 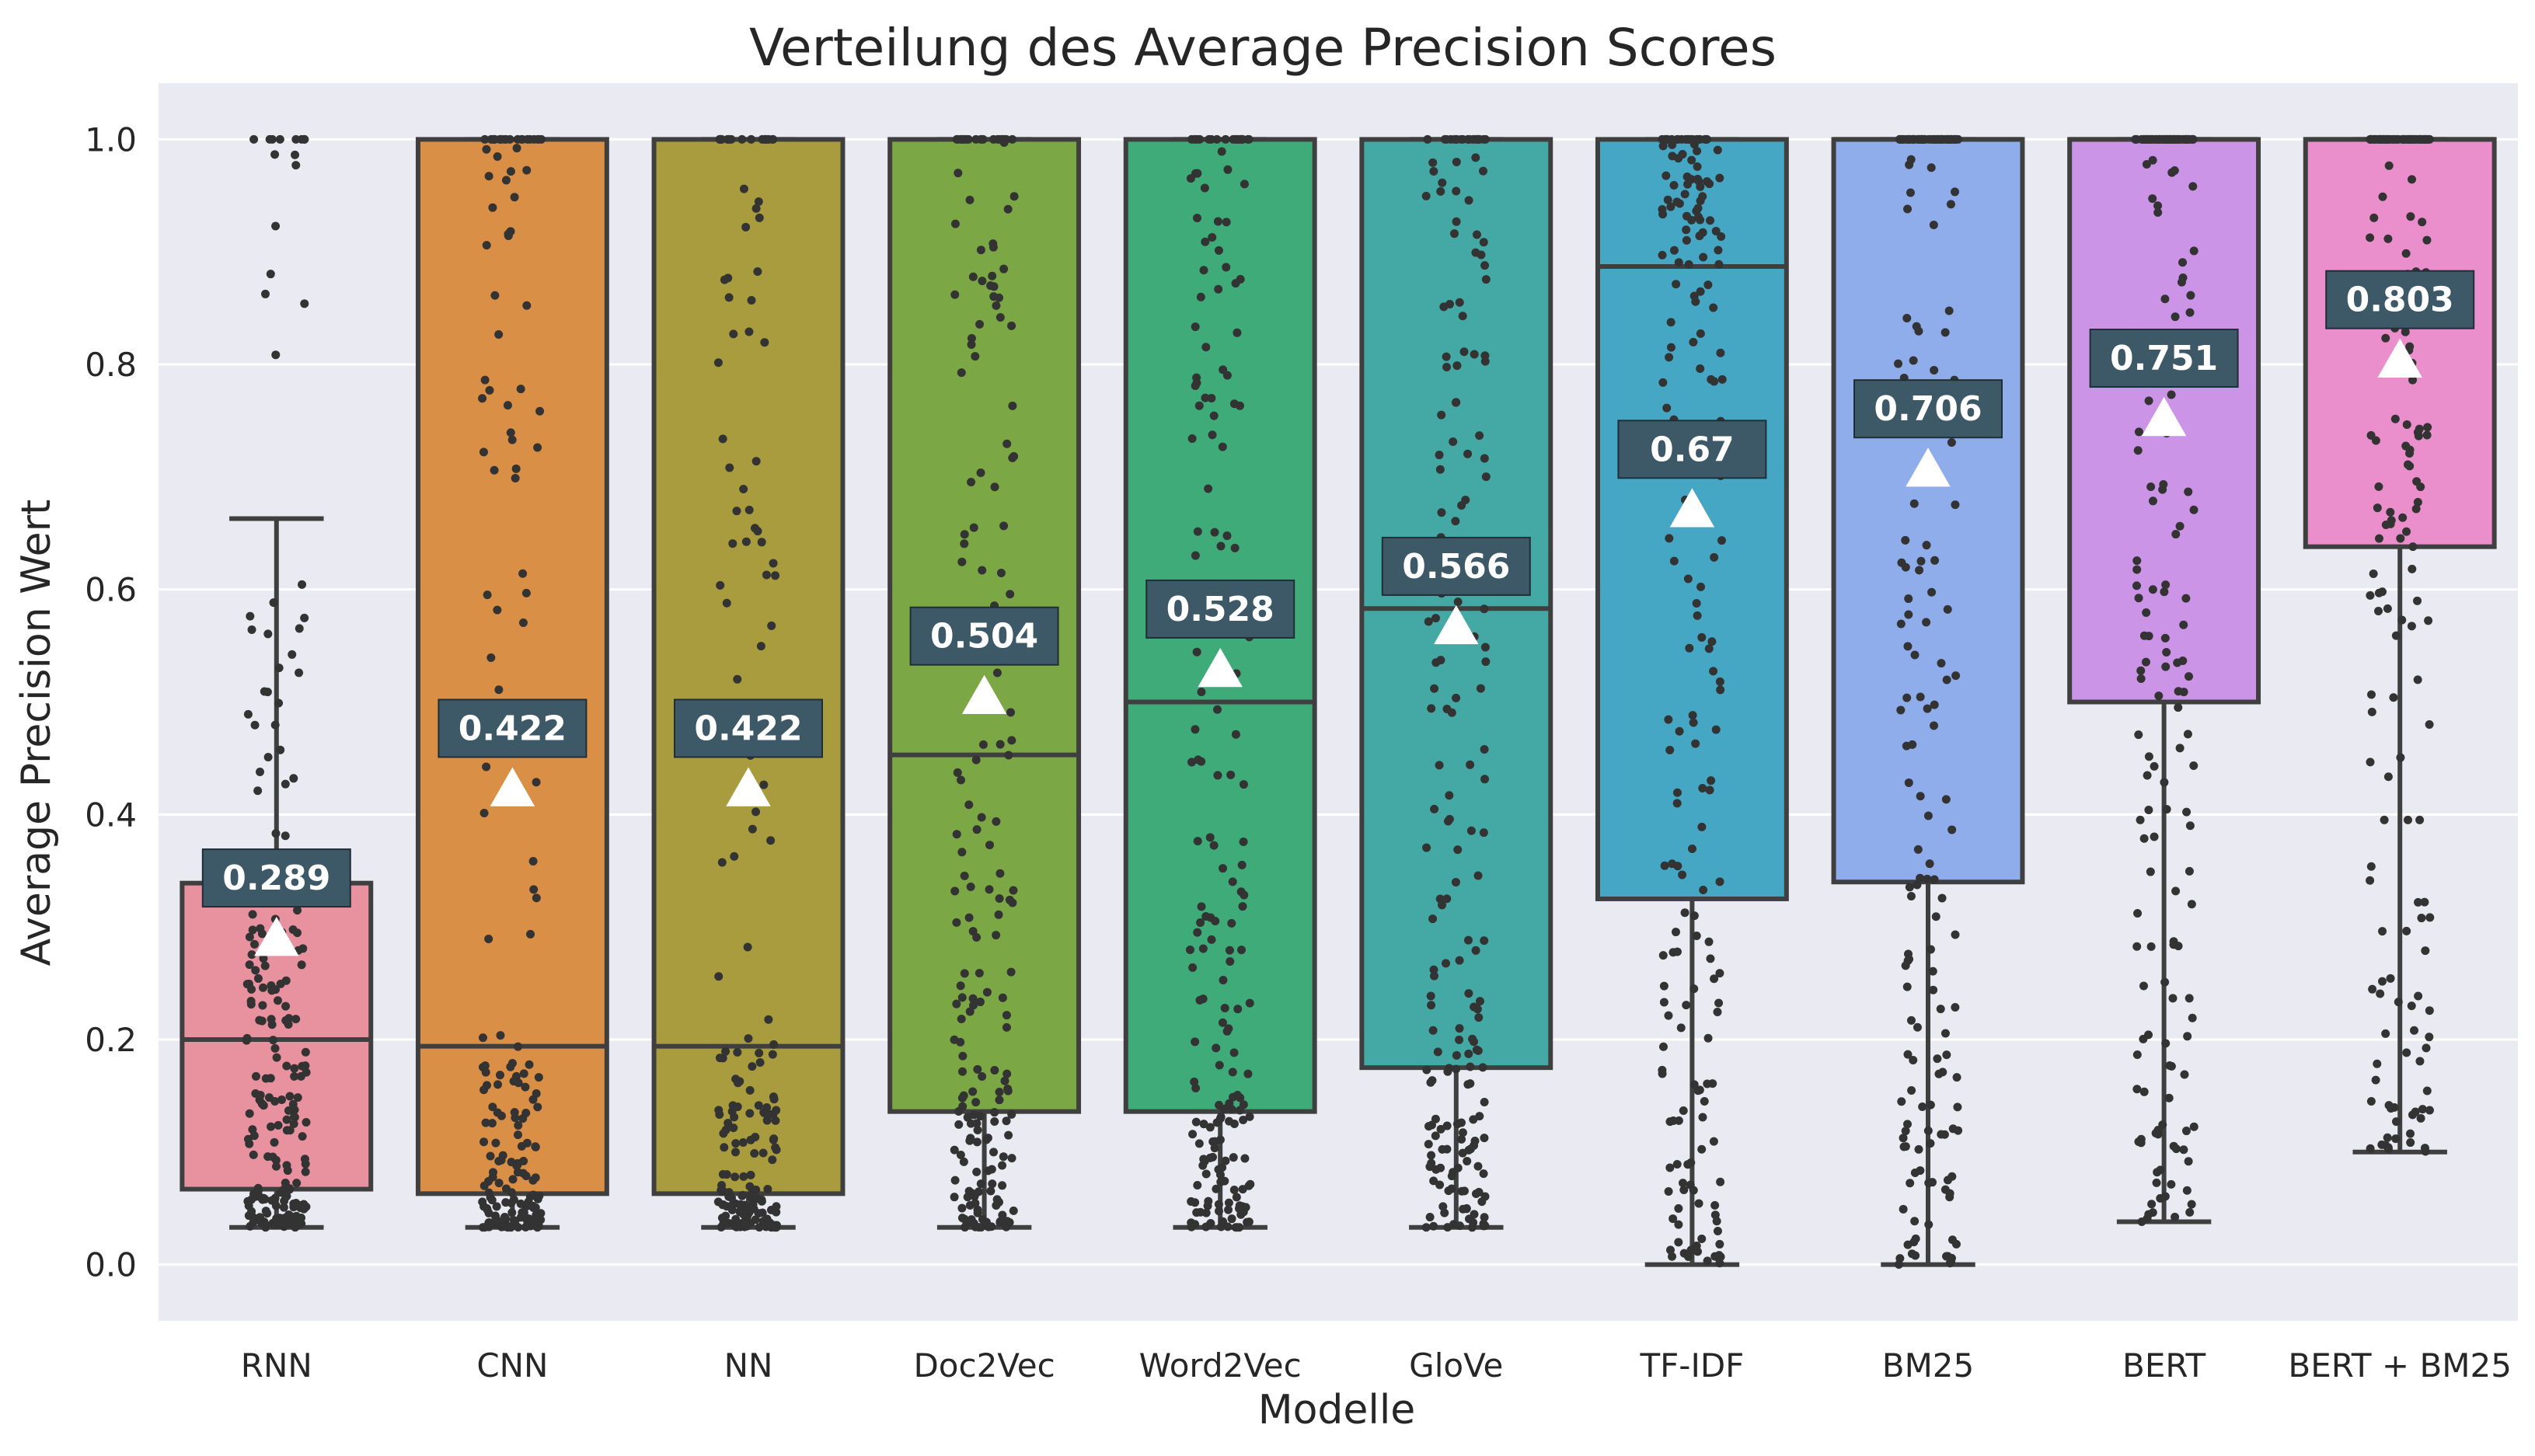 I want to click on mean-label: 0.422, so click(x=513, y=729).